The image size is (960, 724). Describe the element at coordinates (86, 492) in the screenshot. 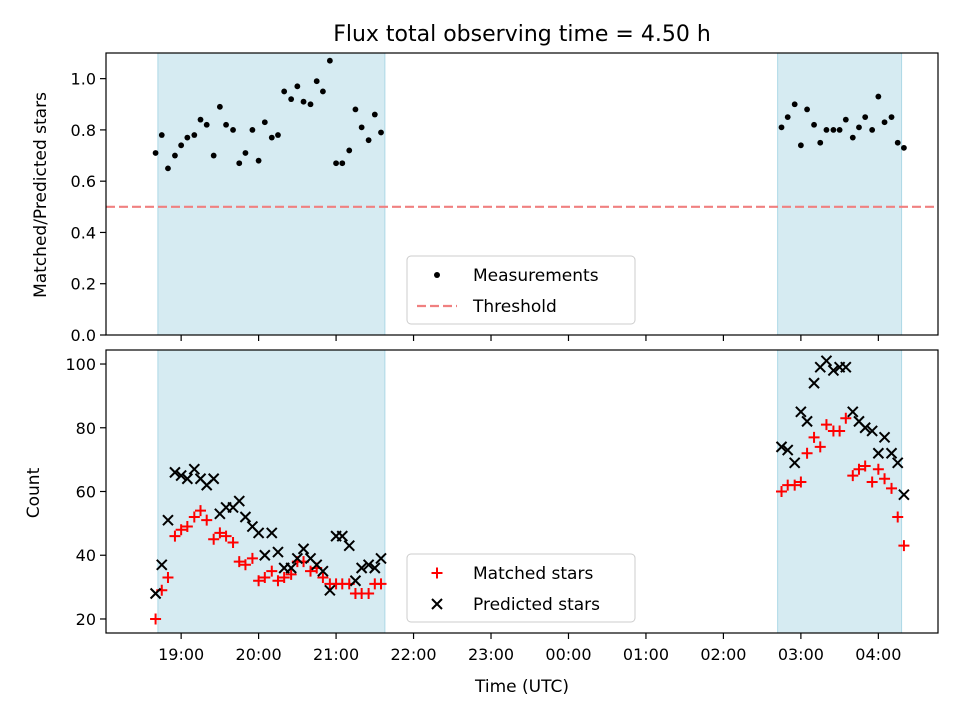

I see `bottom-panel-y-tick-label: 60` at that location.